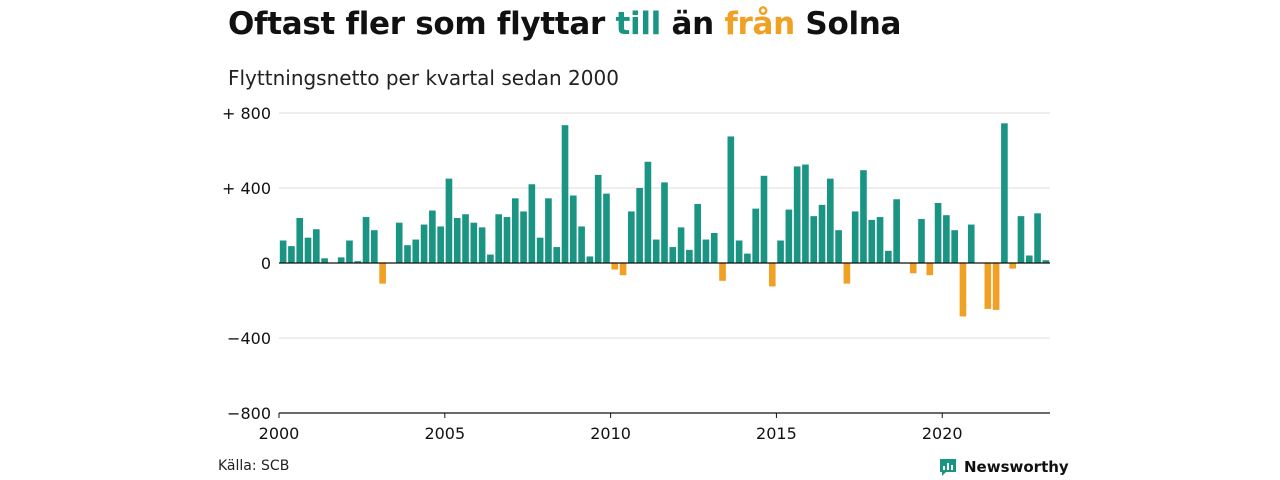  Describe the element at coordinates (246, 113) in the screenshot. I see `y-tick-label: + 800` at that location.